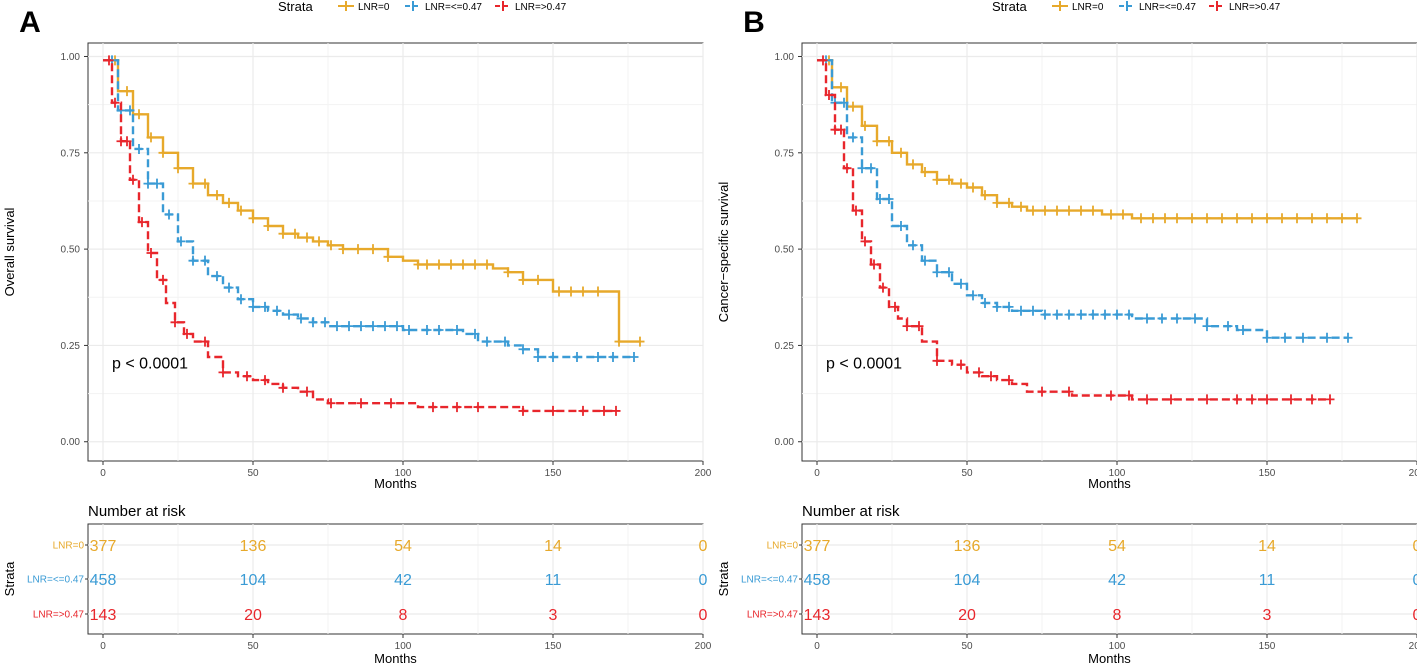 The height and width of the screenshot is (665, 1417). Describe the element at coordinates (1117, 580) in the screenshot. I see `risk-value: 42` at that location.